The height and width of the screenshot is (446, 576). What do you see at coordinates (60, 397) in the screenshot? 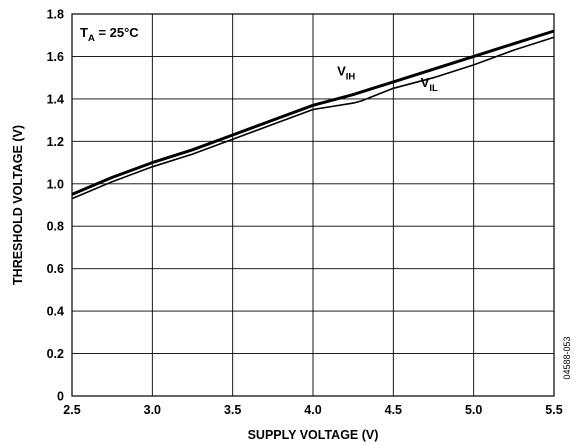
I see `y-tick-label: 0` at bounding box center [60, 397].